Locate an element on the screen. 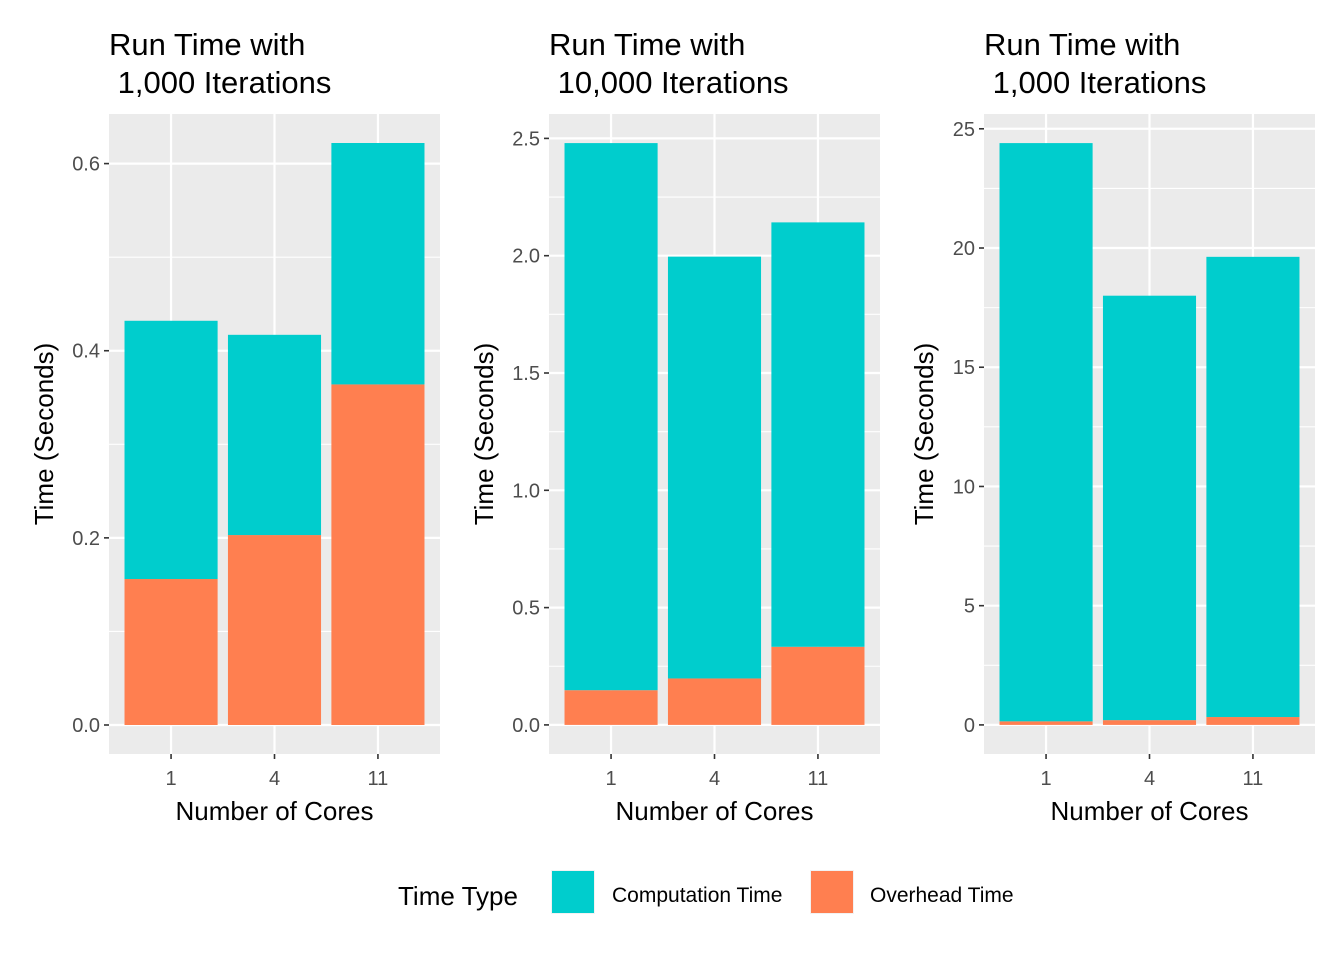 This screenshot has height=960, width=1344. legend-key-computation-time is located at coordinates (573, 892).